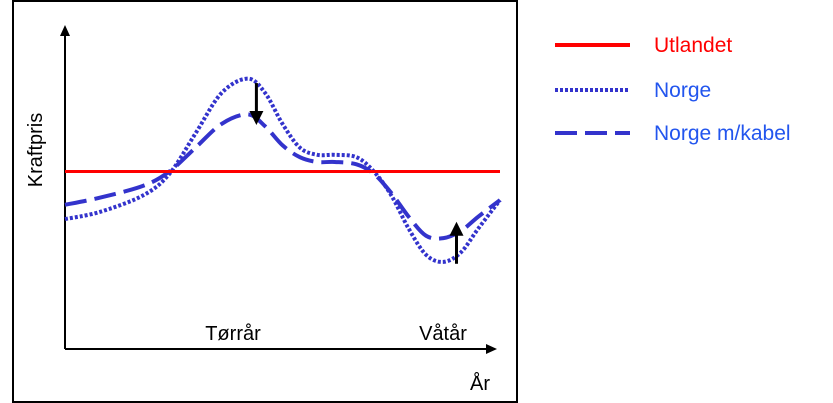 This screenshot has height=403, width=833. I want to click on legend: Utlandet Norge Norge m/kabel, so click(673, 89).